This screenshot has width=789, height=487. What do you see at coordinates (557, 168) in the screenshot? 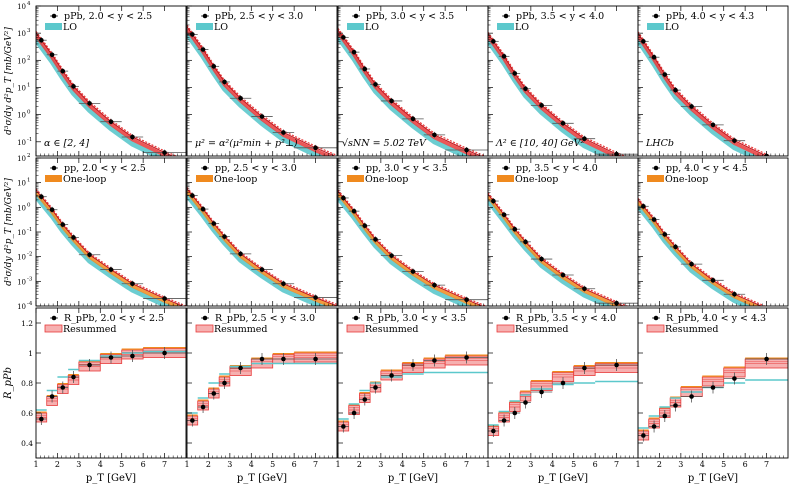
I see `legend-entry-data: pp, 3.5 < y < 4.0` at bounding box center [557, 168].